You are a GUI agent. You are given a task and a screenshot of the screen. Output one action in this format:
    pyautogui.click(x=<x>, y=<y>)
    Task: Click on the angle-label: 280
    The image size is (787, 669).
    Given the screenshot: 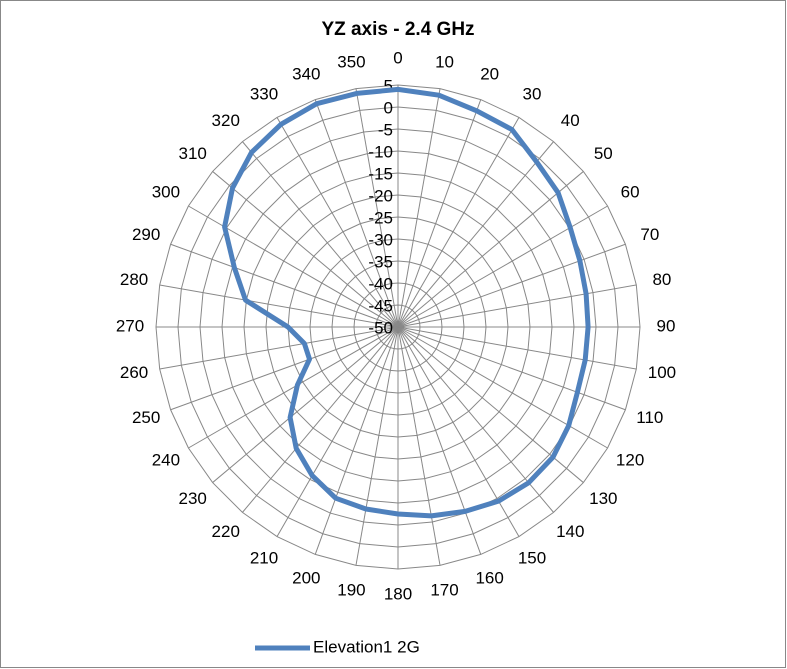 What is the action you would take?
    pyautogui.click(x=134, y=279)
    